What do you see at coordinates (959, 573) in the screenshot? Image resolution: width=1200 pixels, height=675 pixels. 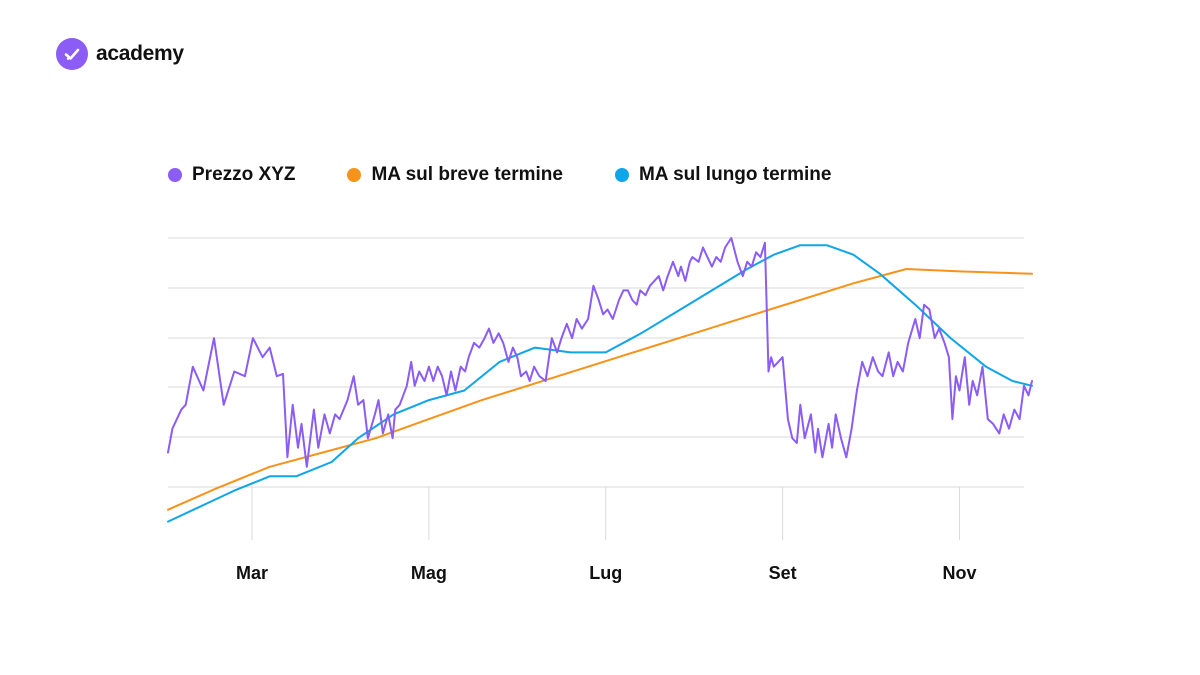 I see `x-tick-label: Nov` at bounding box center [959, 573].